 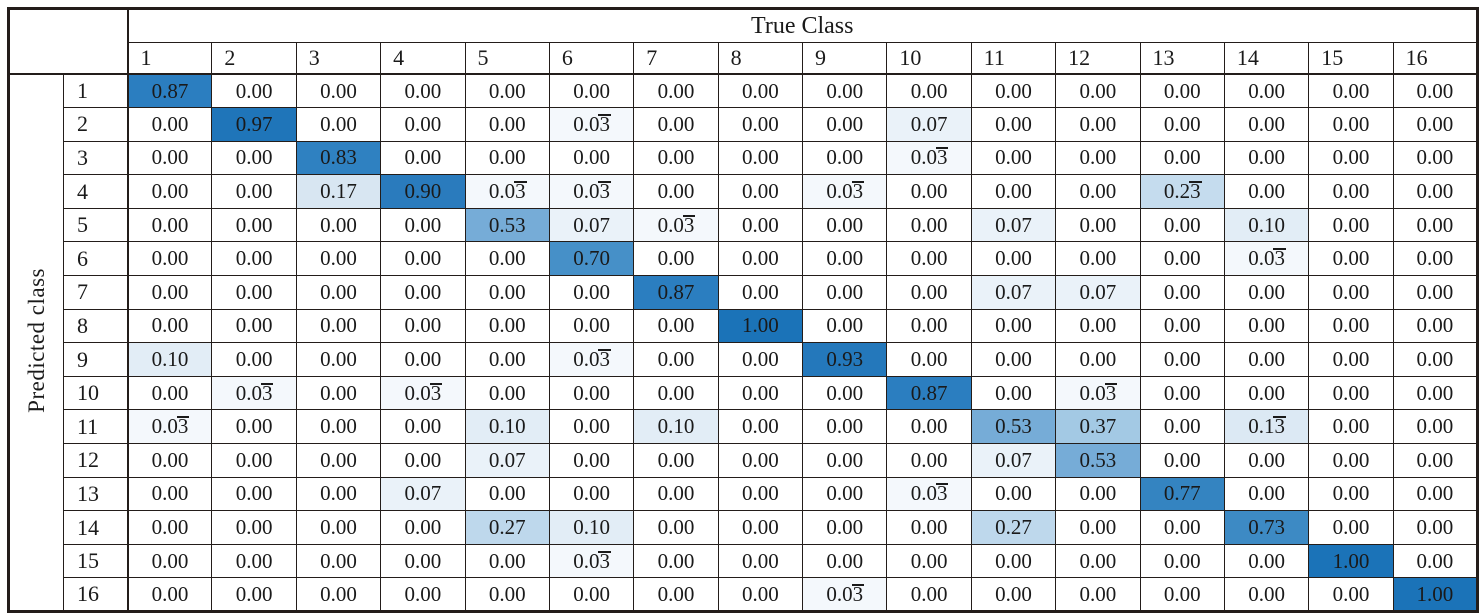 What do you see at coordinates (844, 58) in the screenshot?
I see `column-header: 9` at bounding box center [844, 58].